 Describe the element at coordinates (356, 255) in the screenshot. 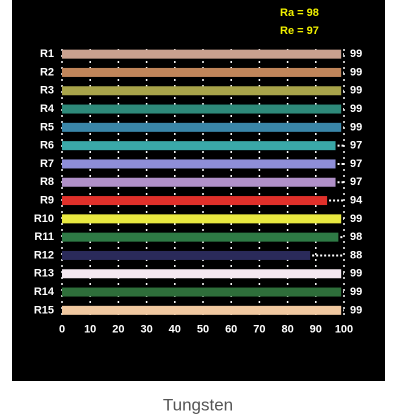

I see `value-label: 88` at that location.